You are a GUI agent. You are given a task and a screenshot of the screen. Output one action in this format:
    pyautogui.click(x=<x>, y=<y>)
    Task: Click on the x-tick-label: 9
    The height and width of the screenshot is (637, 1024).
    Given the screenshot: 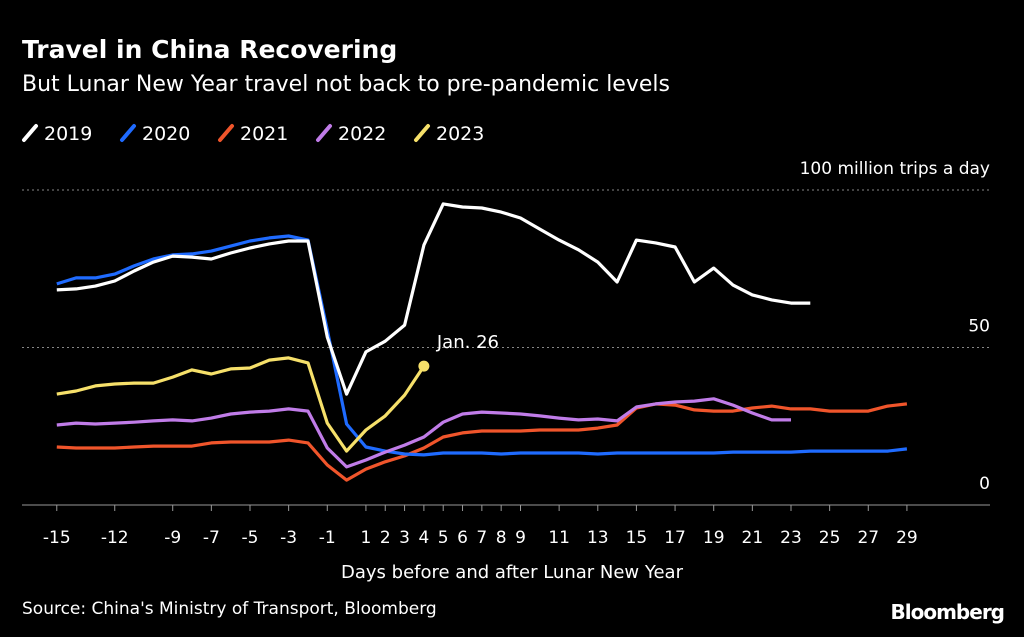 What is the action you would take?
    pyautogui.click(x=520, y=538)
    